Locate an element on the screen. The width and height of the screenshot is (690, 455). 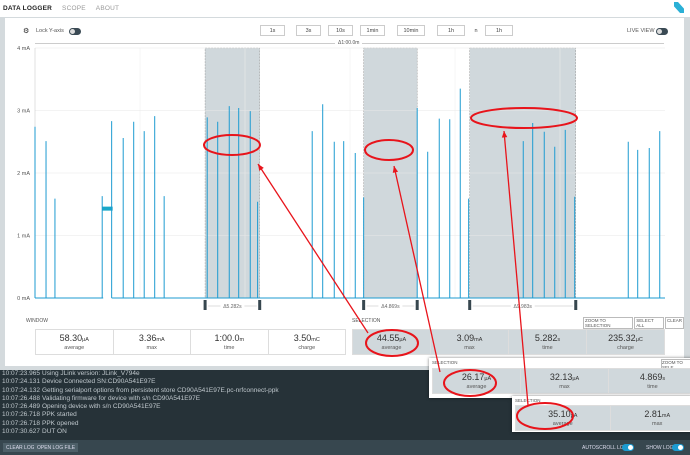
log-timestamp: 10:07:24.132 is located at coordinates (21, 390).